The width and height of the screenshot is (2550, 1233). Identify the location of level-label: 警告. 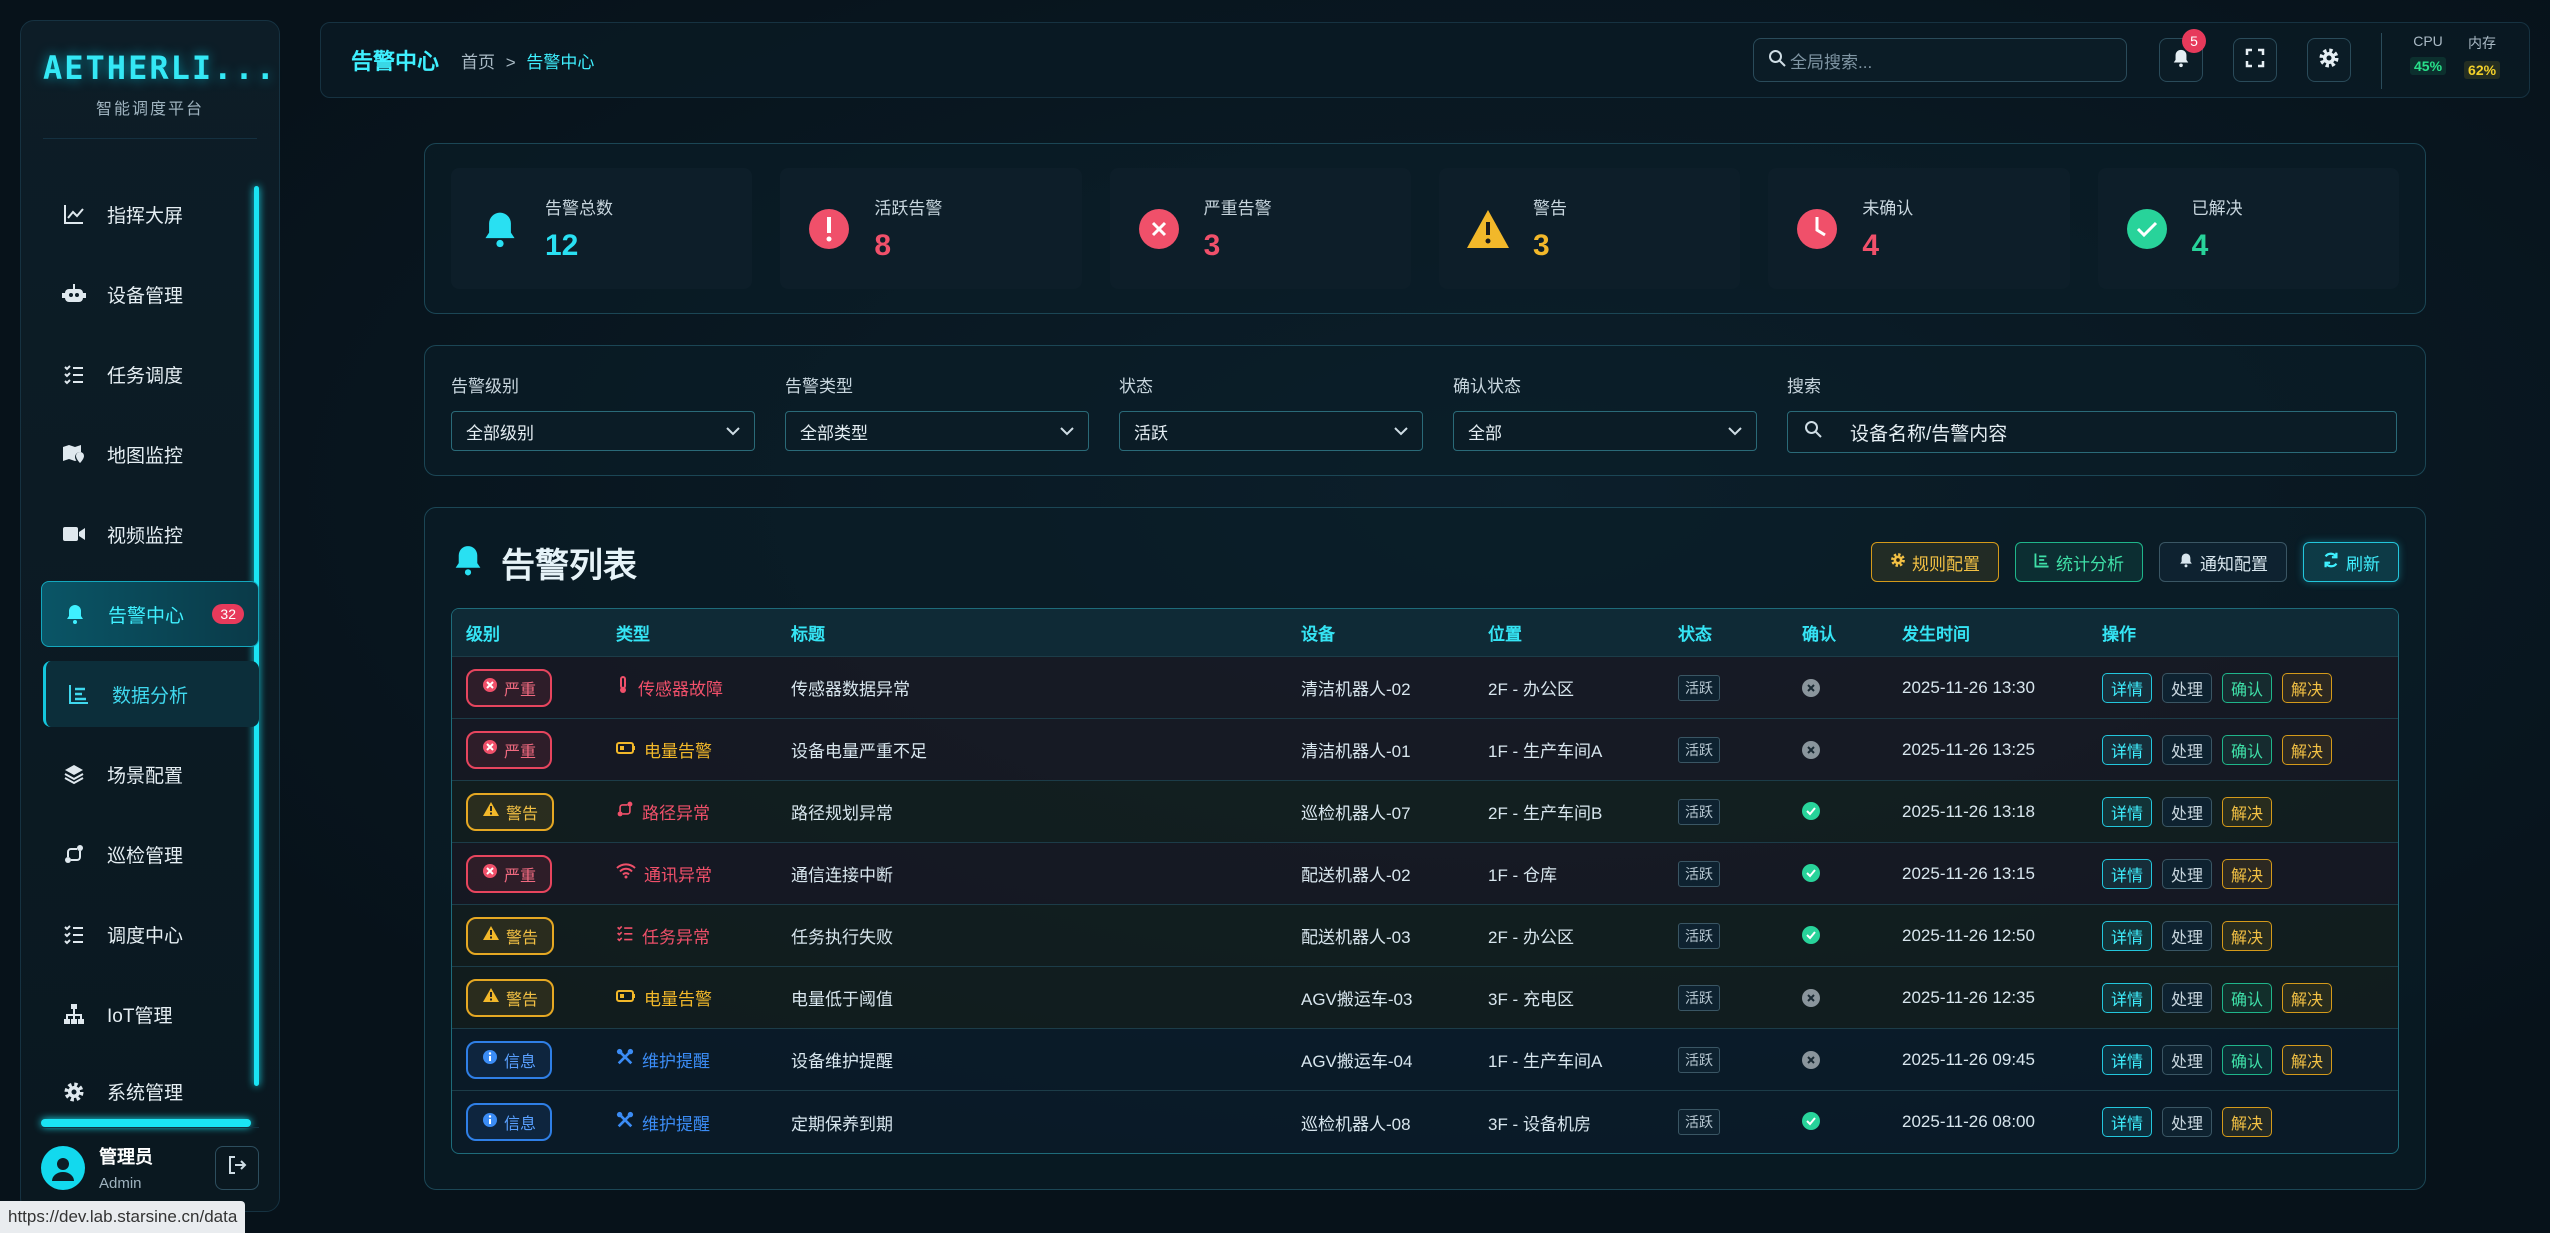
(522, 814).